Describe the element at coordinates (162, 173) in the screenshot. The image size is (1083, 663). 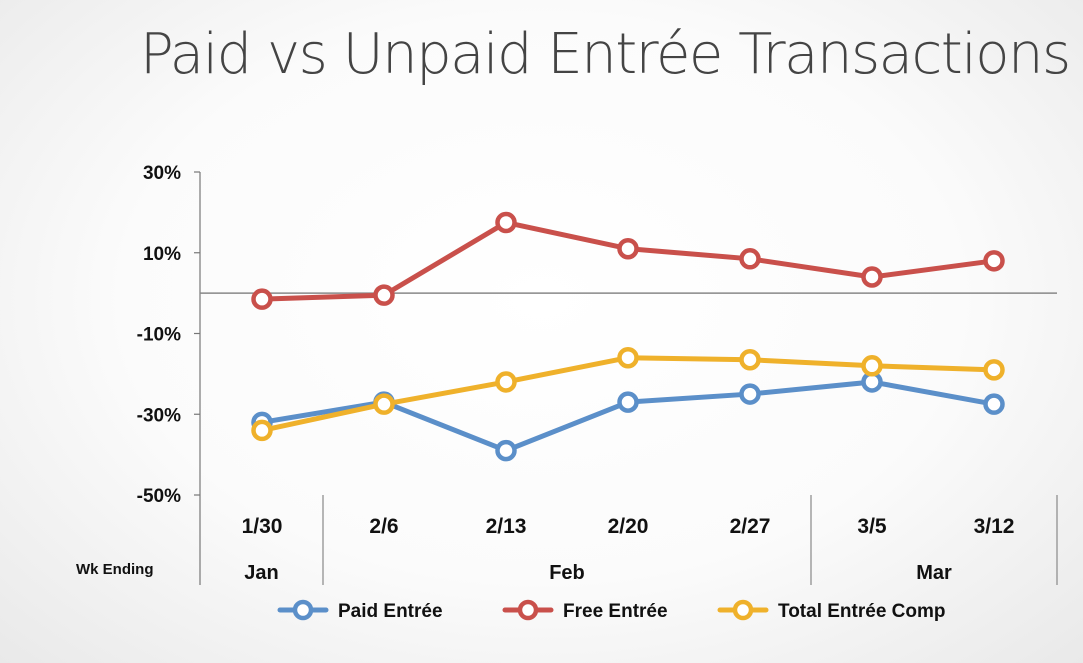
I see `y-tick-label: 30%` at that location.